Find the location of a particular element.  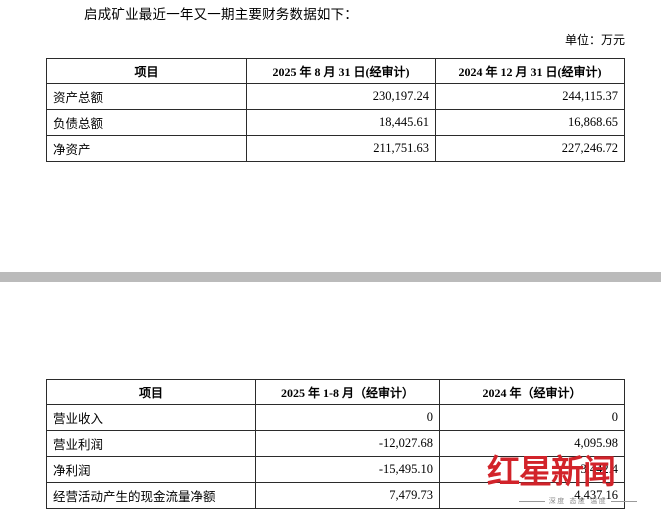

table-row: 资产总额 230,197.24 244,115.37 is located at coordinates (335, 96).